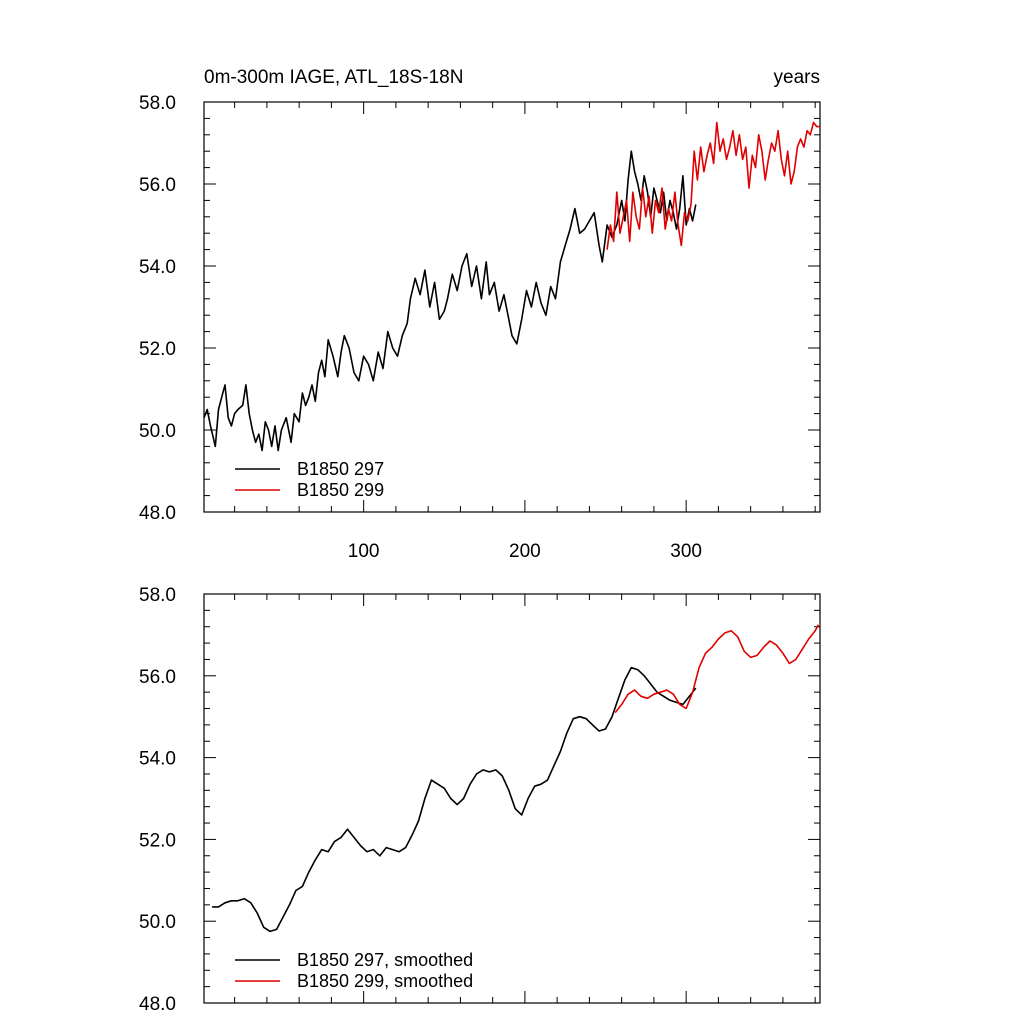 Image resolution: width=1024 pixels, height=1024 pixels. Describe the element at coordinates (797, 77) in the screenshot. I see `panel-units: years` at that location.